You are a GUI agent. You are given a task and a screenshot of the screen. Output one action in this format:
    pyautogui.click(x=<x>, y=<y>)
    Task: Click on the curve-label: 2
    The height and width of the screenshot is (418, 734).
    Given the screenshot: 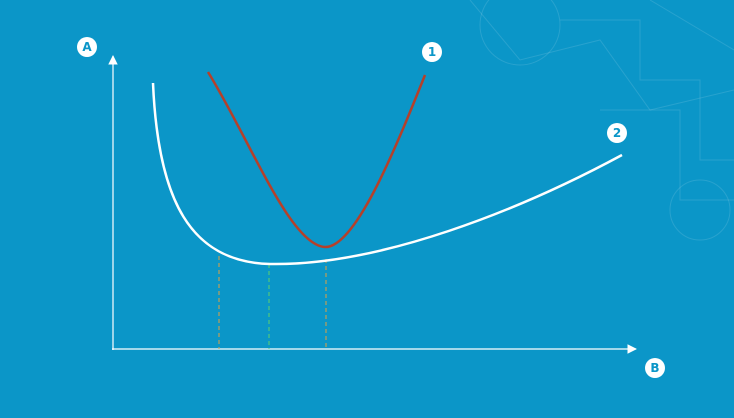 What is the action you would take?
    pyautogui.click(x=617, y=133)
    